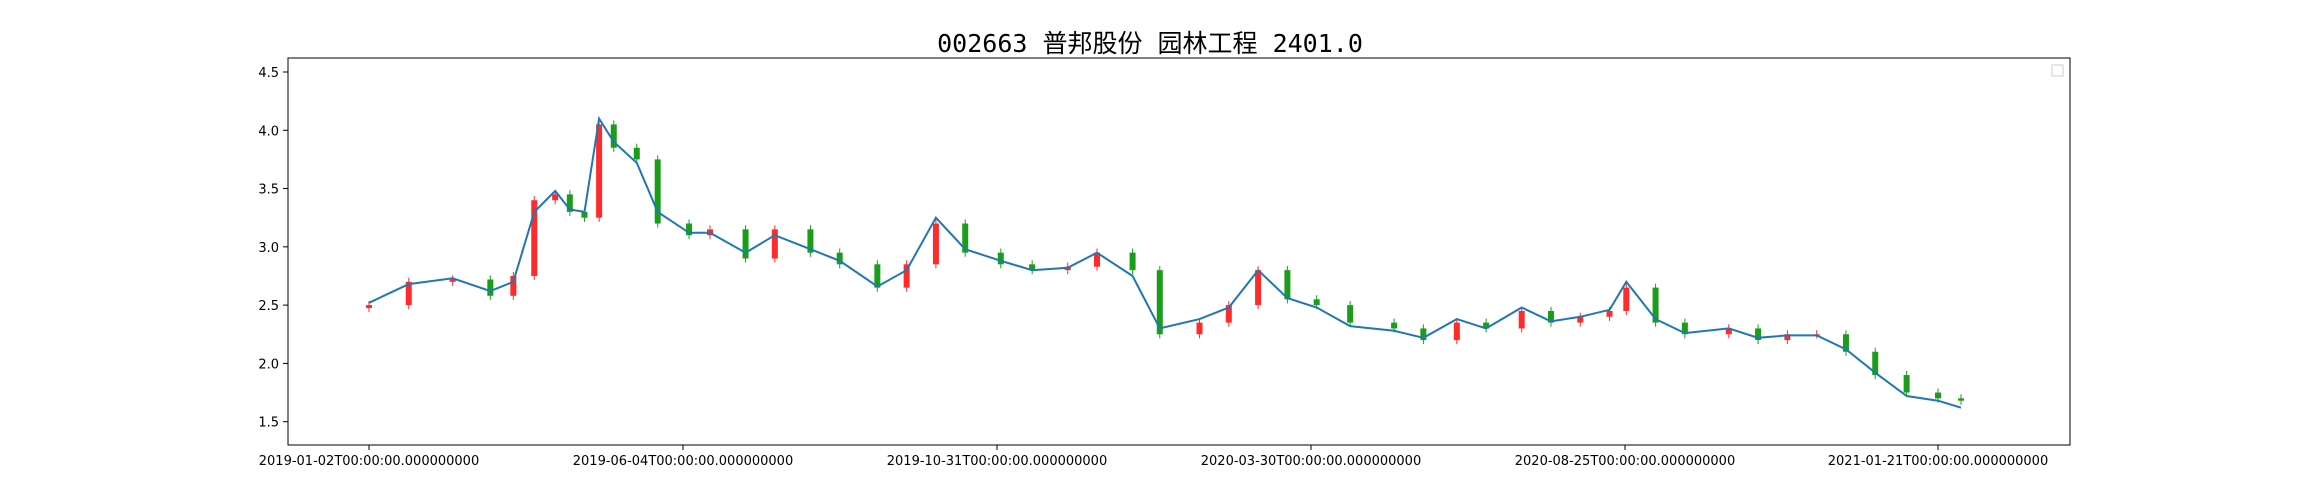 This screenshot has height=500, width=2300. Describe the element at coordinates (268, 248) in the screenshot. I see `y-tick-label: 3.0` at that location.